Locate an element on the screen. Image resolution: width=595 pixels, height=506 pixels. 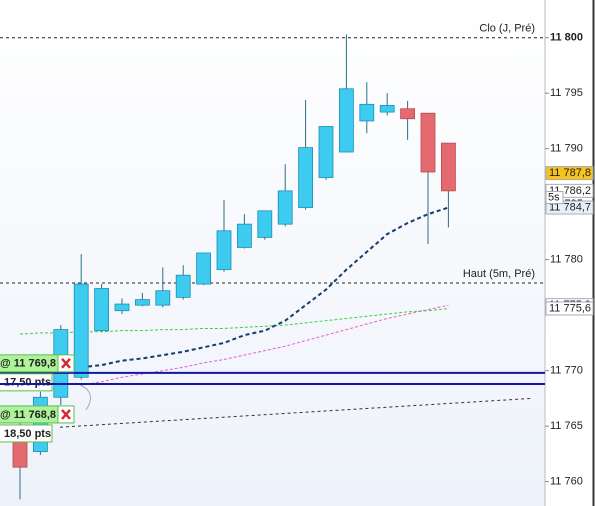
y-tick-label: 11 770 is located at coordinates (566, 371).